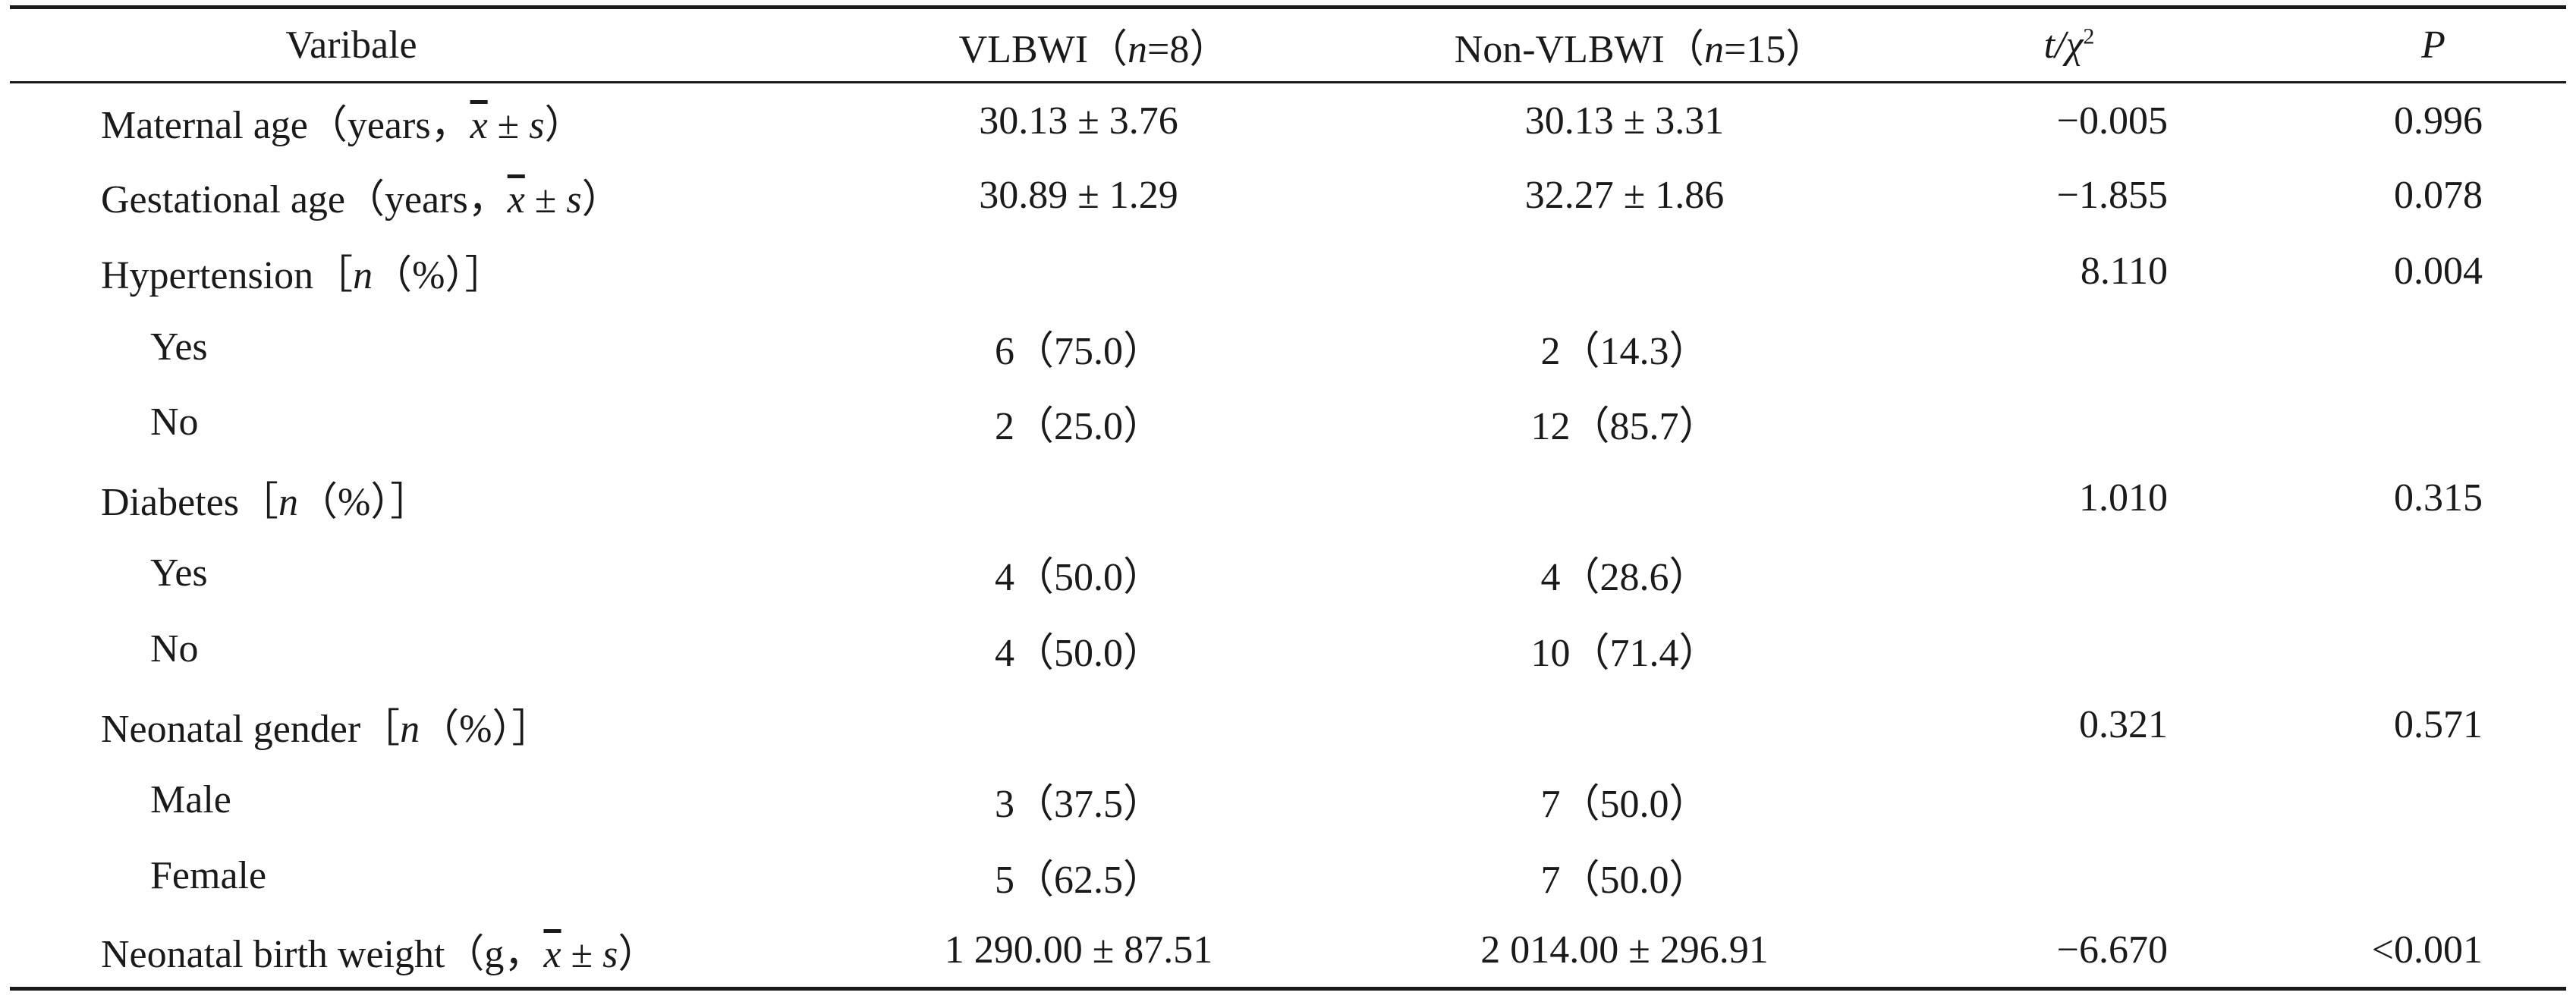 The width and height of the screenshot is (2576, 1005). I want to click on cell-p-value: 0.078, so click(2438, 196).